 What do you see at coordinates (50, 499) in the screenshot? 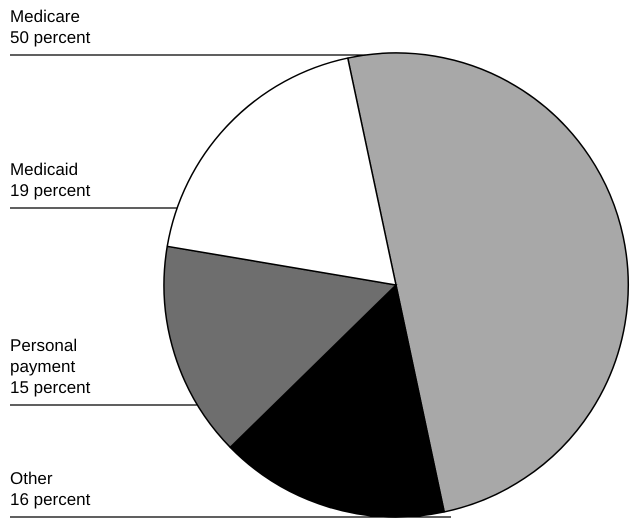
I see `data-label: 16 percent` at bounding box center [50, 499].